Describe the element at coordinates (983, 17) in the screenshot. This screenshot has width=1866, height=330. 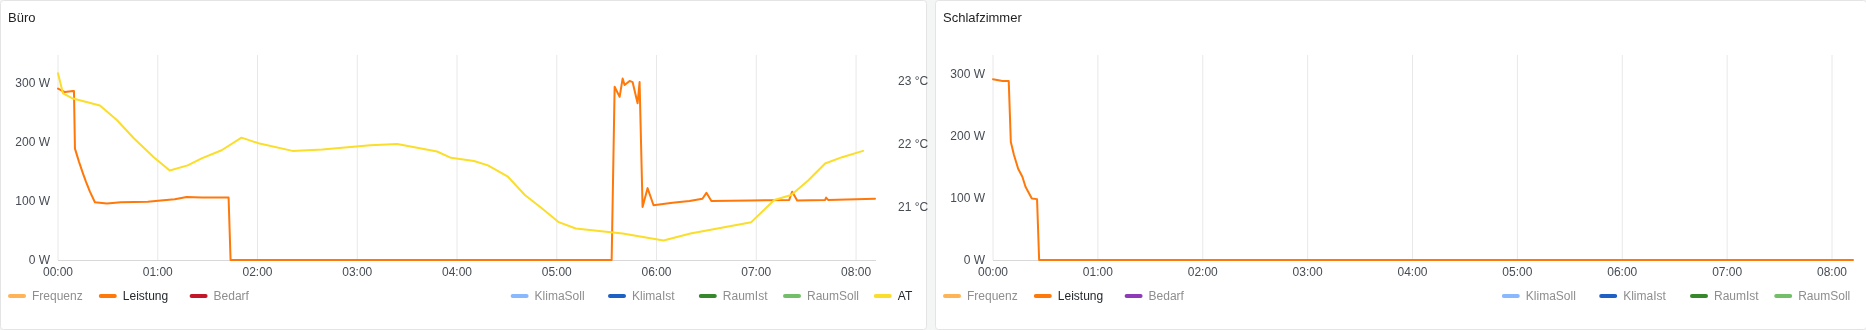
I see `chart-title: Schlafzimmer` at that location.